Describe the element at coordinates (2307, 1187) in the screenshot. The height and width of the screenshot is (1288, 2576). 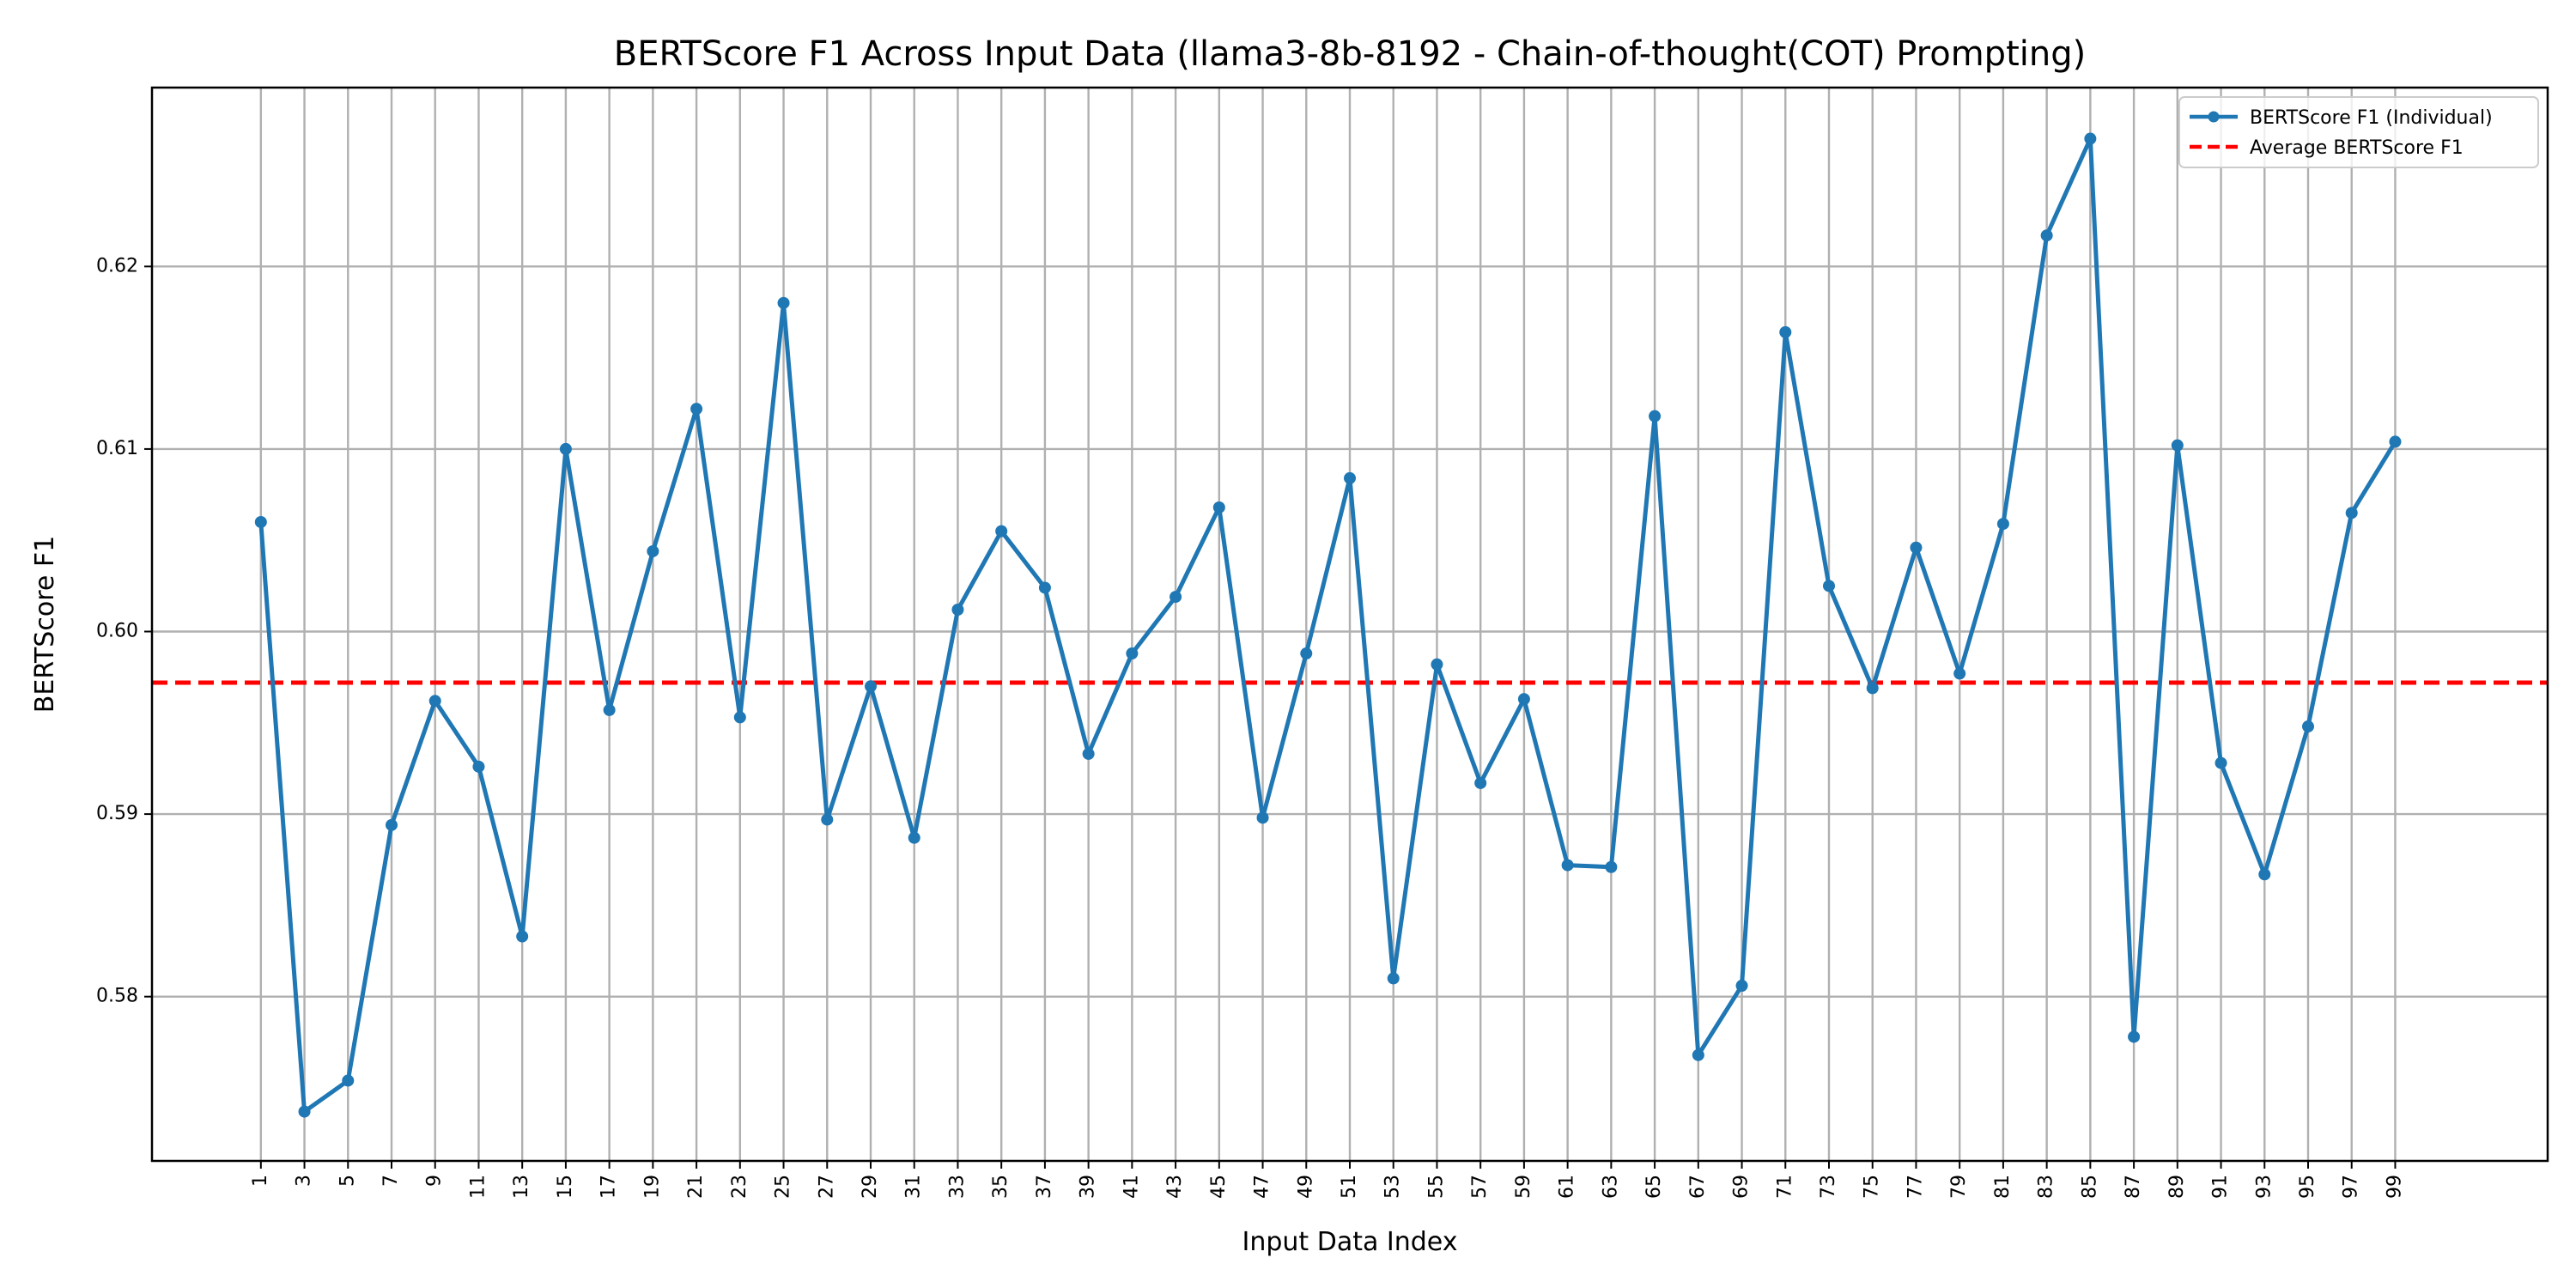
I see `x-tick-label: 95` at that location.